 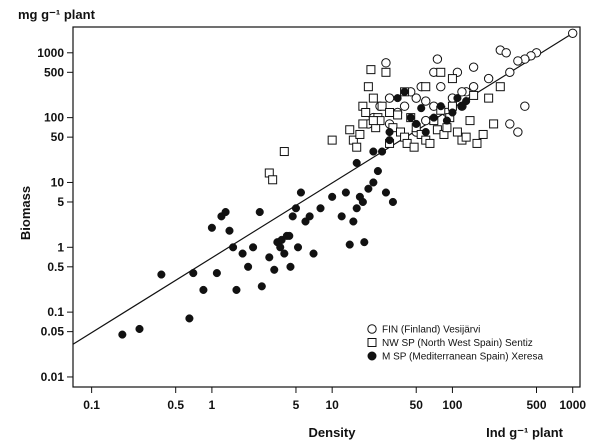 I want to click on y-tick-label: 1, so click(x=60, y=247).